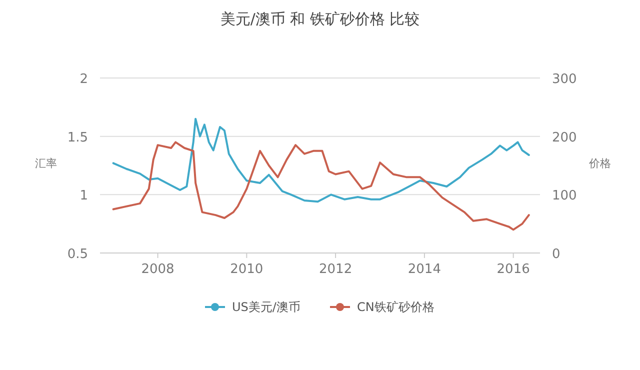  Describe the element at coordinates (556, 254) in the screenshot. I see `y2-tick-label: 0` at that location.